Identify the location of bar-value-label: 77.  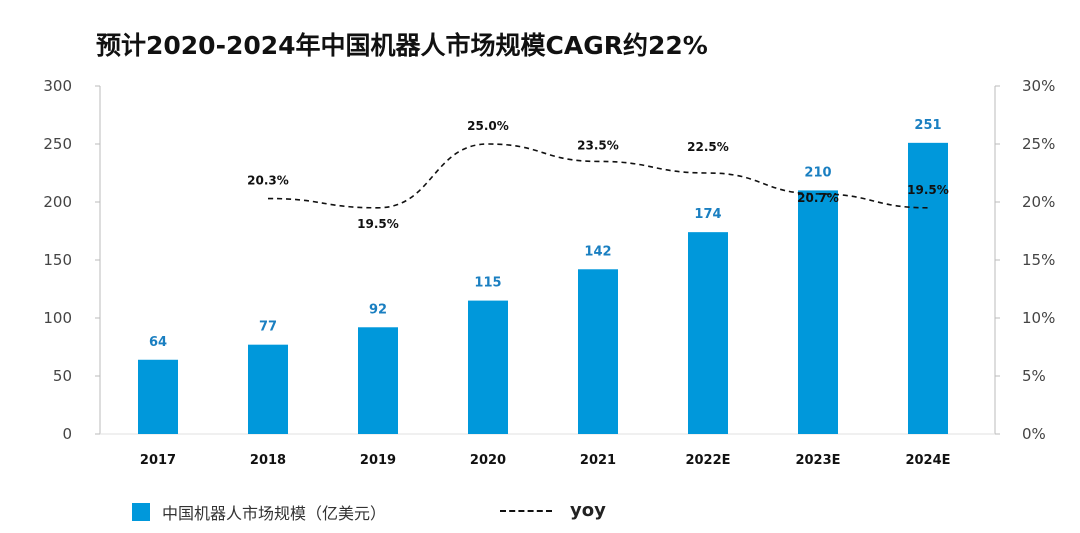
(268, 327).